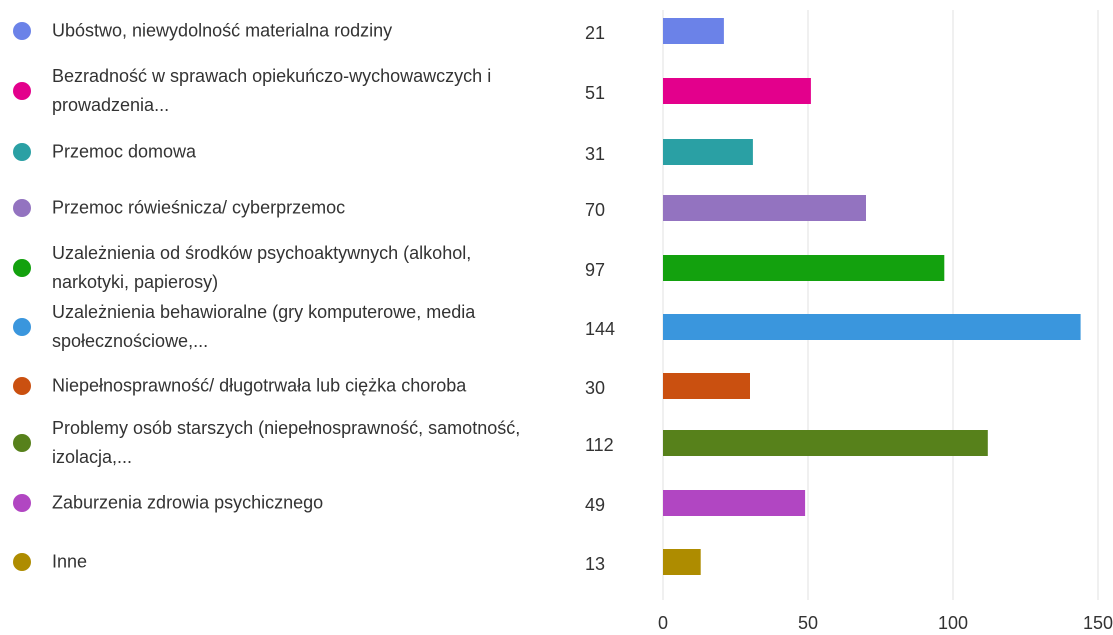 The width and height of the screenshot is (1113, 635). I want to click on x-tick-label: 50, so click(808, 623).